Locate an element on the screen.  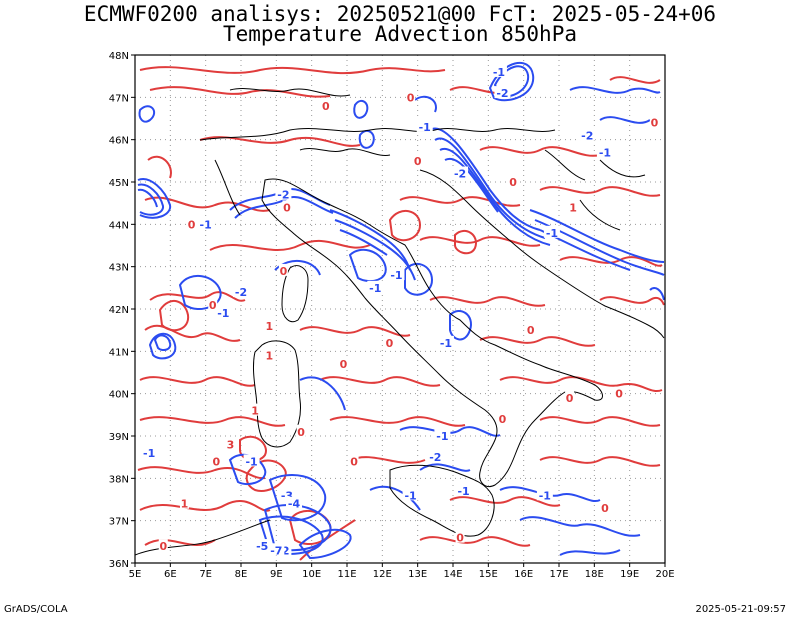
y-tick-label: 45N is located at coordinates (119, 183).